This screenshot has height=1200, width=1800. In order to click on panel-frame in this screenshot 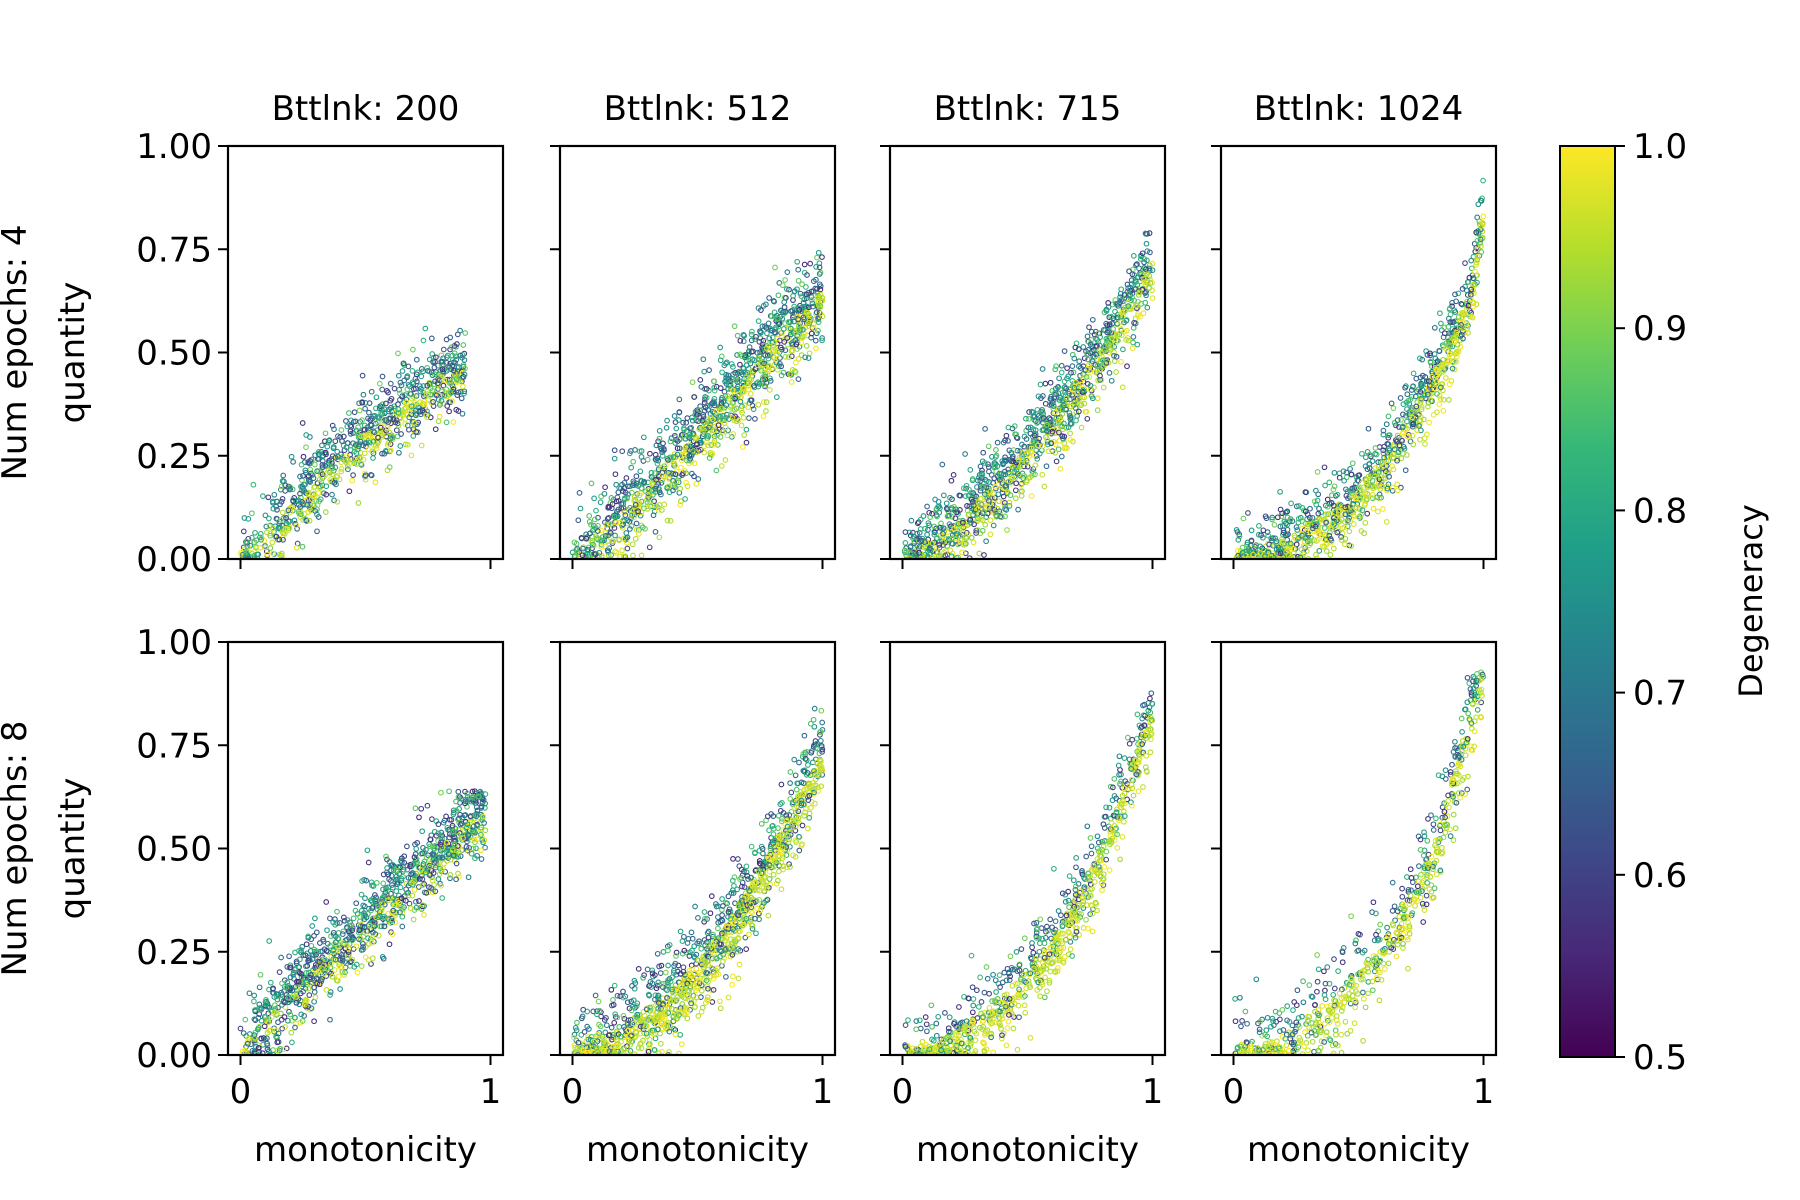, I will do `click(1027, 352)`.